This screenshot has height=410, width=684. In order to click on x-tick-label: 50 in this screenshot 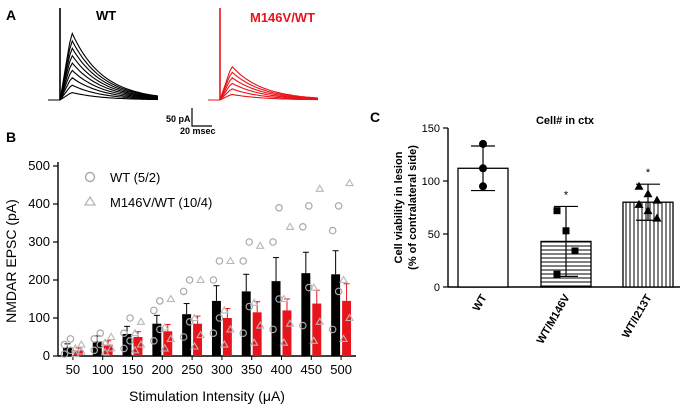, I will do `click(73, 369)`.